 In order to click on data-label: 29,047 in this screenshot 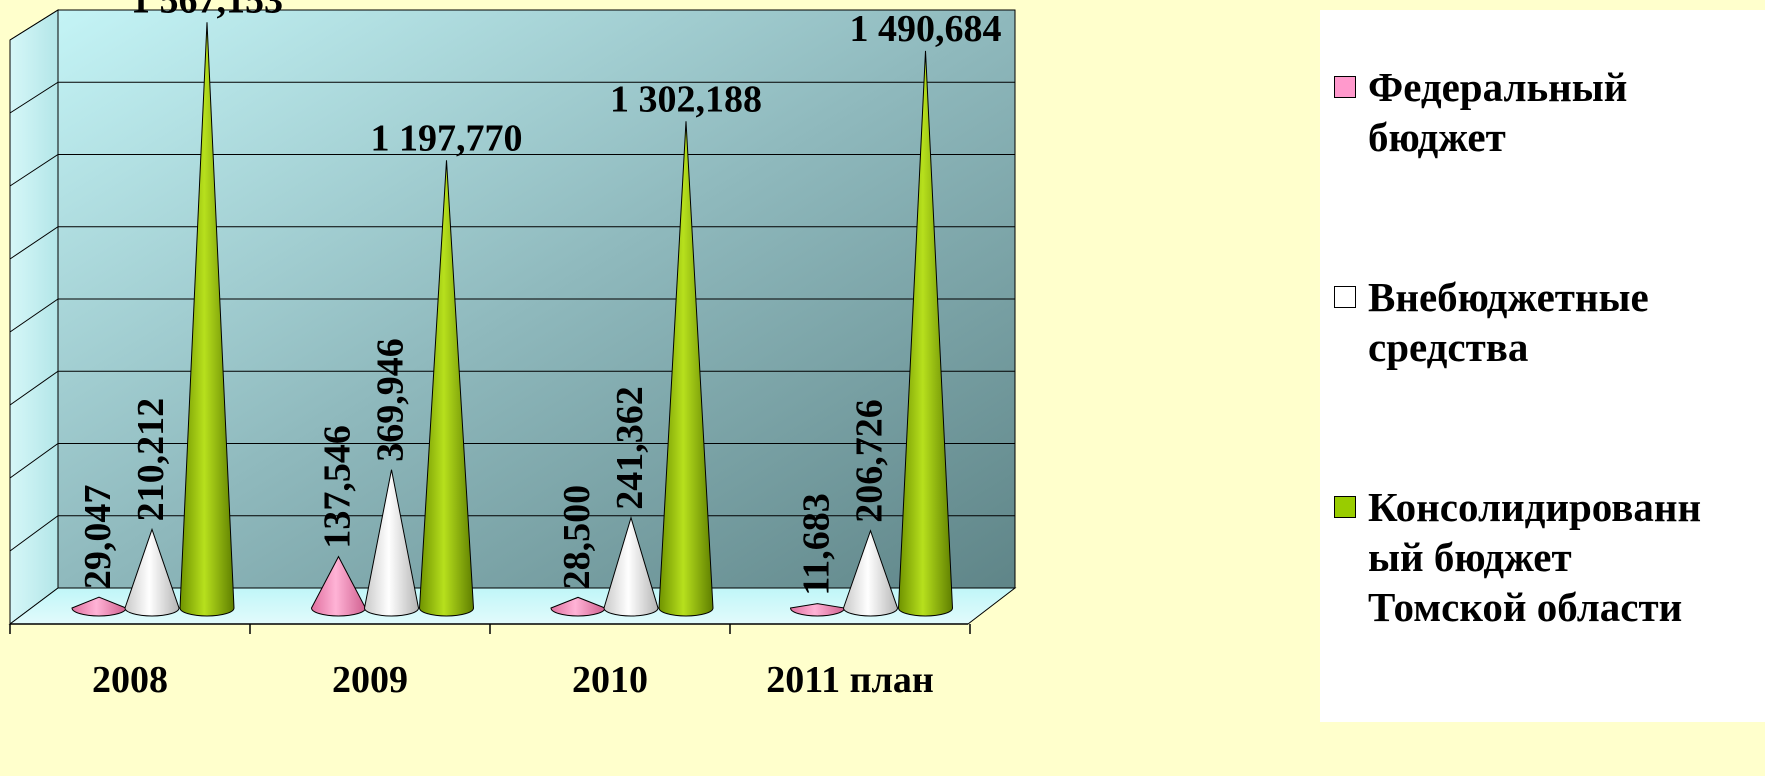, I will do `click(98, 537)`.